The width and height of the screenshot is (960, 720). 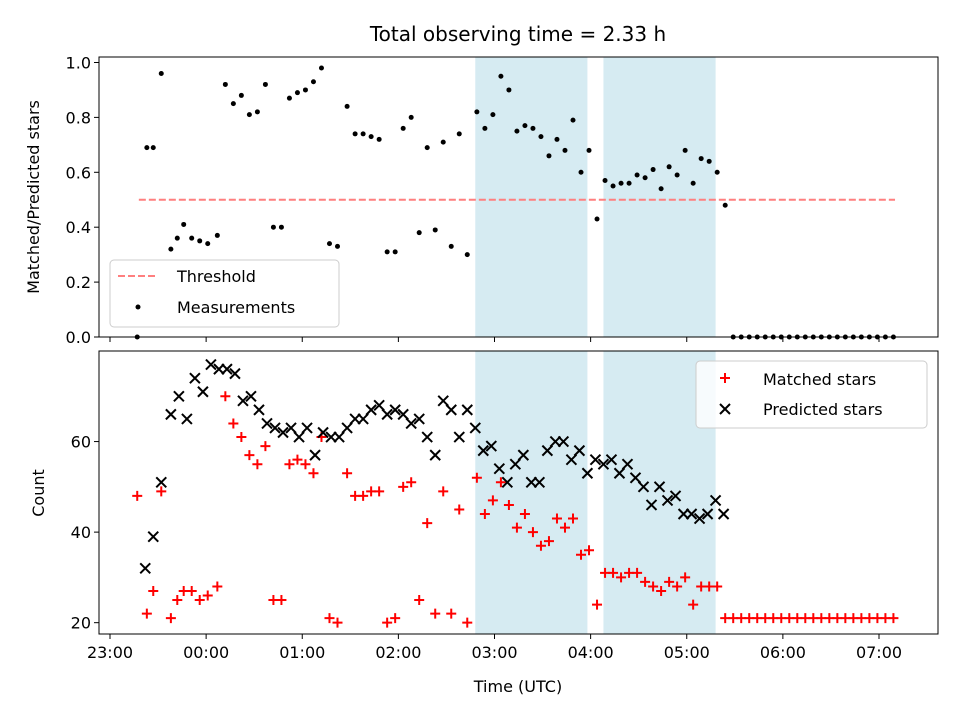 I want to click on x-tick-label: 03:00, so click(x=494, y=652).